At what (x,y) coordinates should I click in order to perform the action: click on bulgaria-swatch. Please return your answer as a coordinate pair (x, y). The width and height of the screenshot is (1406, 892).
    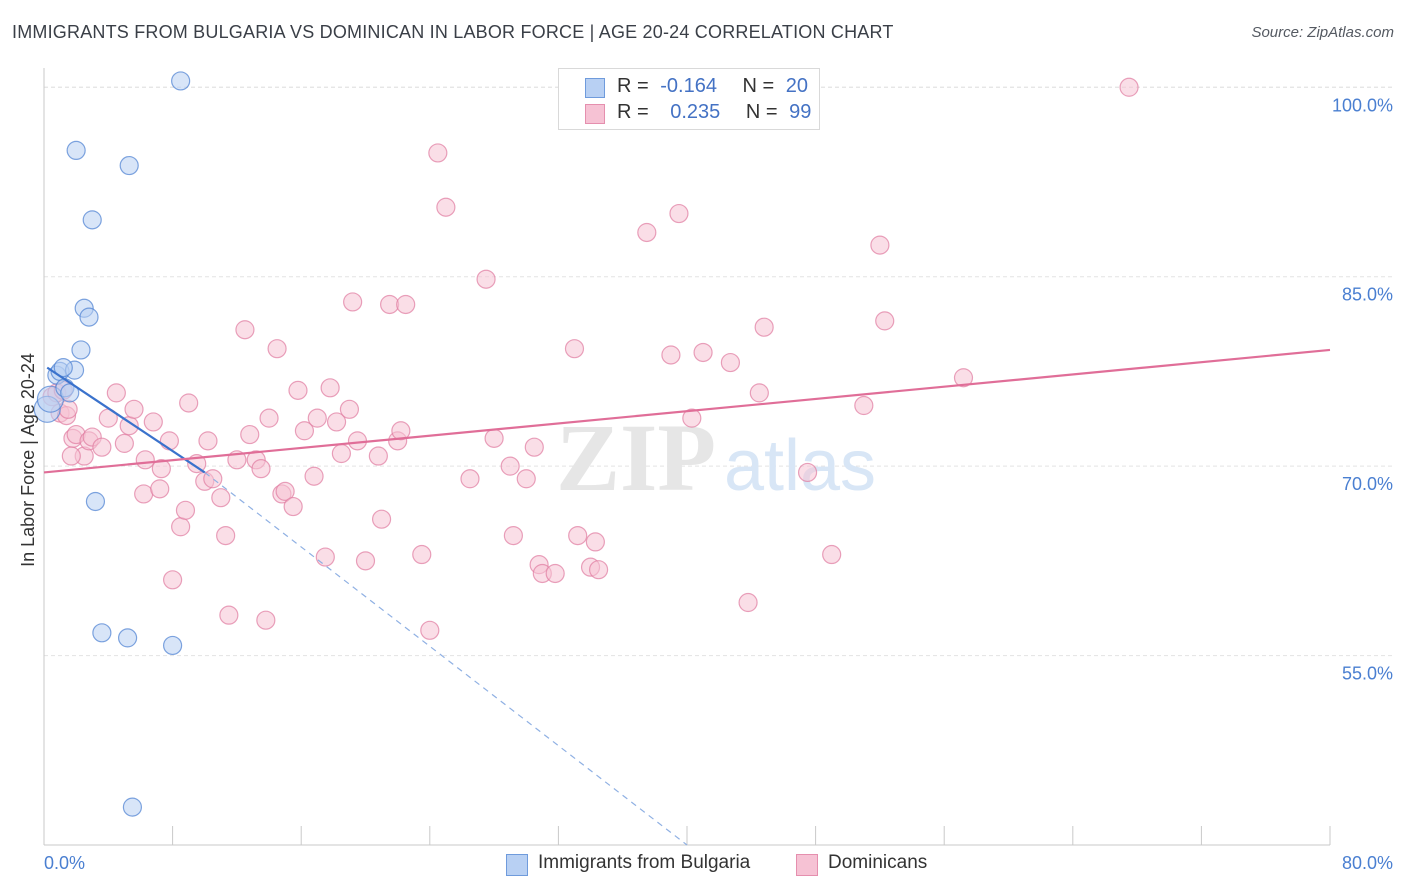
    Looking at the image, I should click on (595, 88).